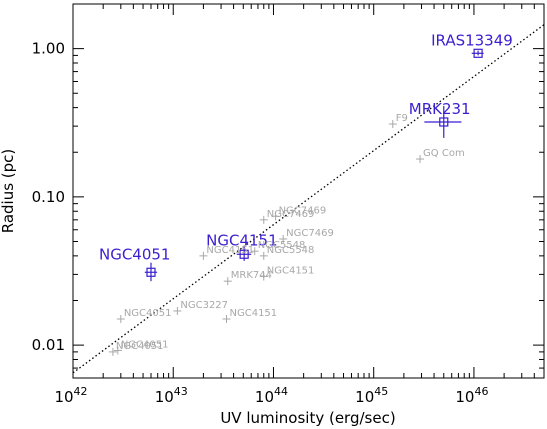 The width and height of the screenshot is (547, 429). What do you see at coordinates (271, 395) in the screenshot?
I see `x-tick-label: 1044` at bounding box center [271, 395].